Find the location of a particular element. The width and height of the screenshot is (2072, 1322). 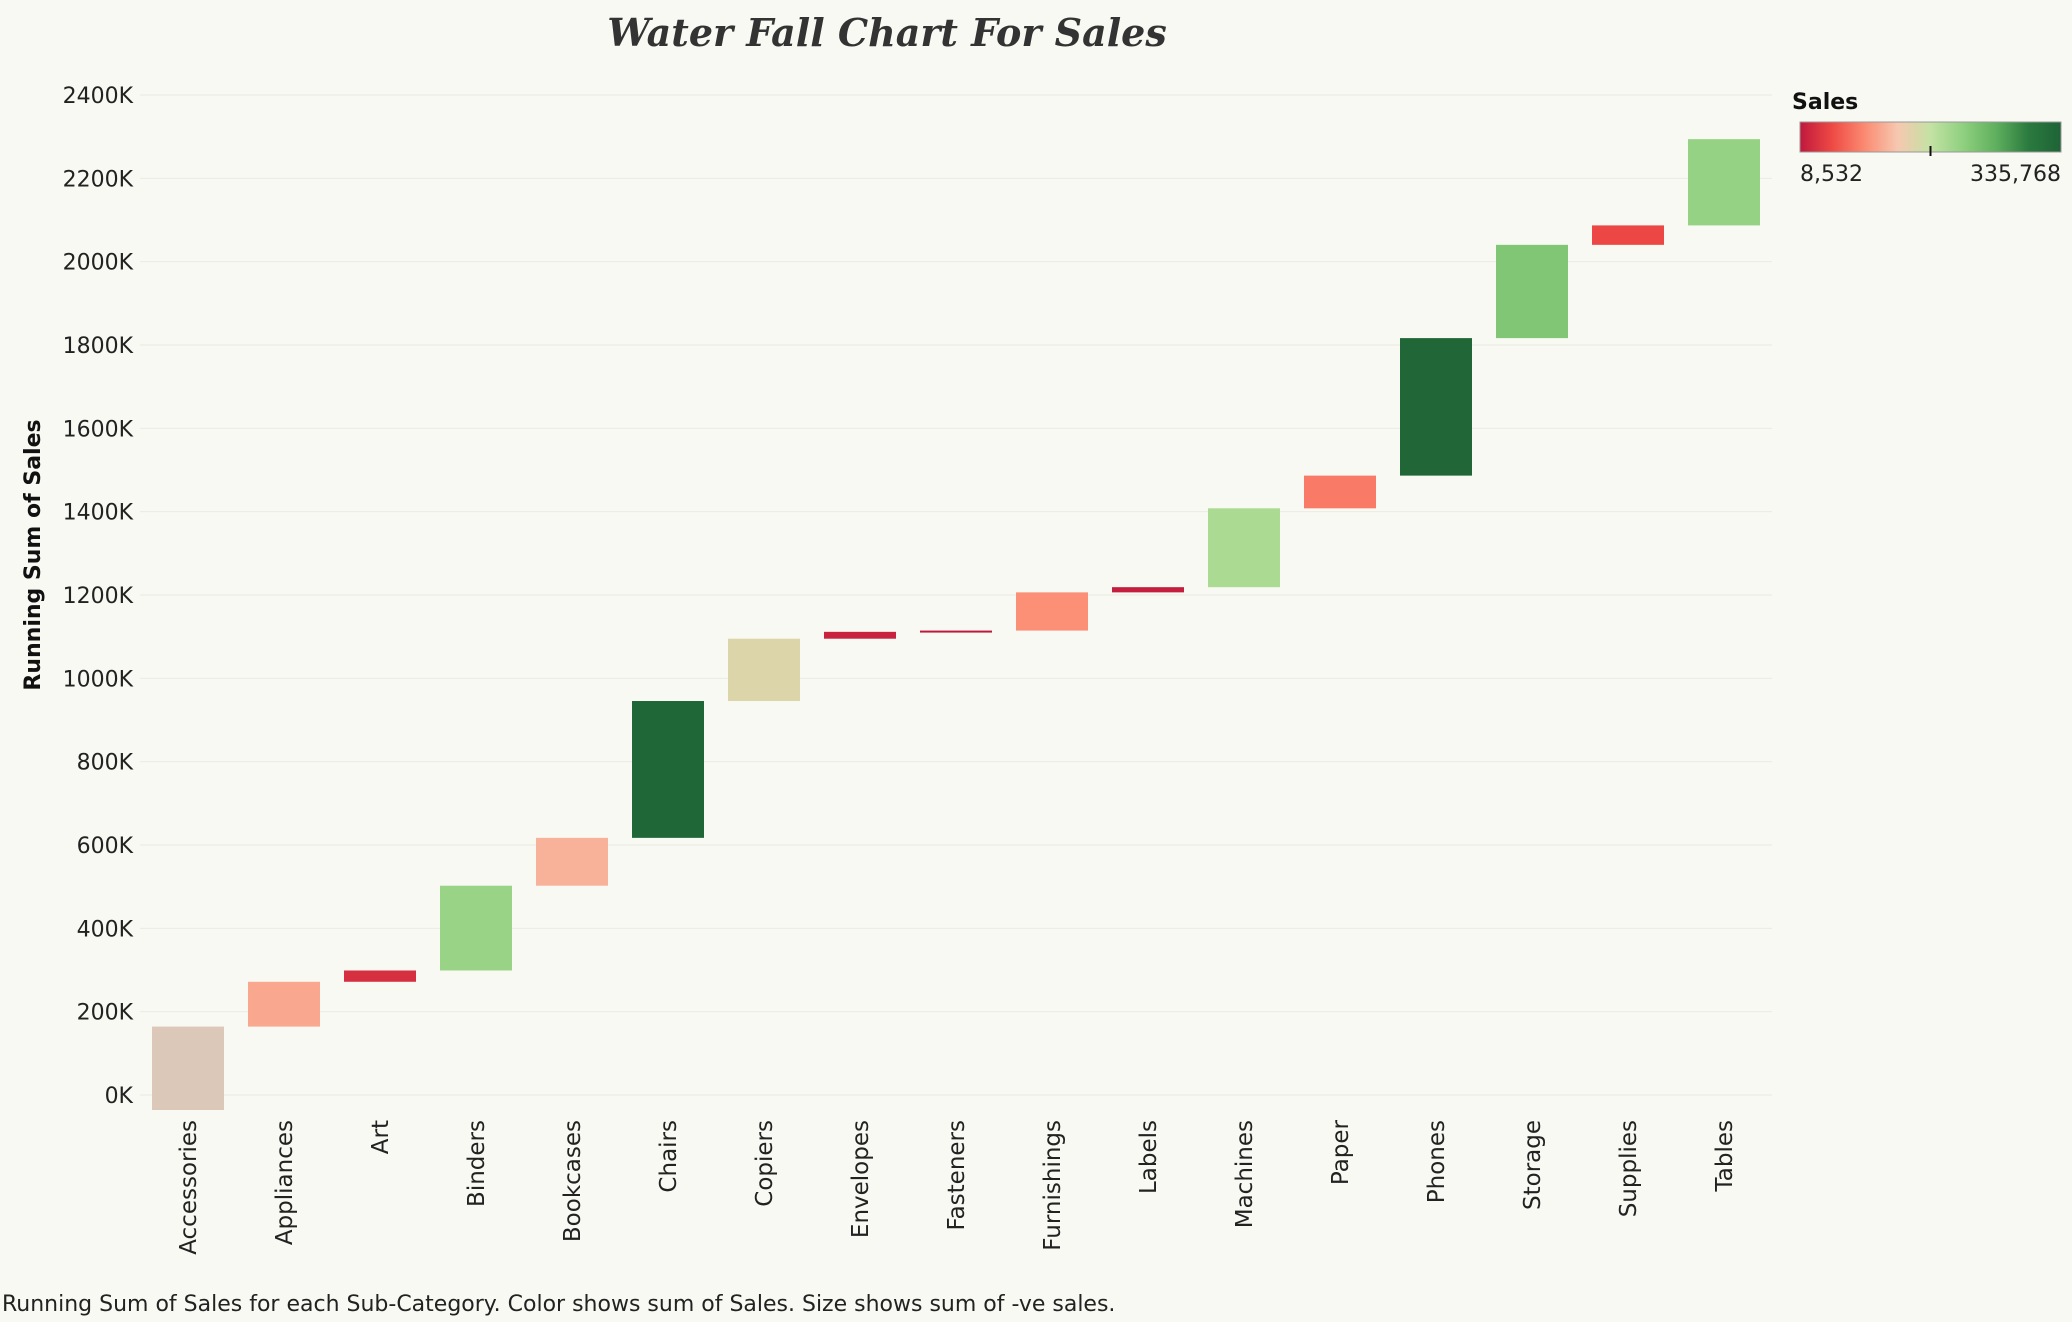

x-tick-label: Envelopes is located at coordinates (861, 1179).